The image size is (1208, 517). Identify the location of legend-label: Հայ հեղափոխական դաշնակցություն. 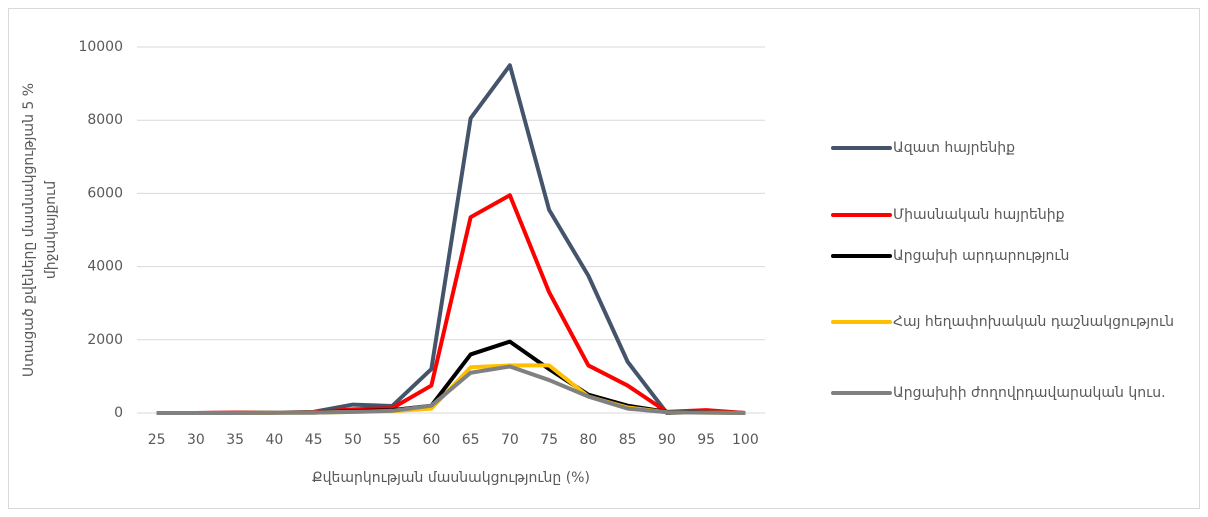
(1033, 321).